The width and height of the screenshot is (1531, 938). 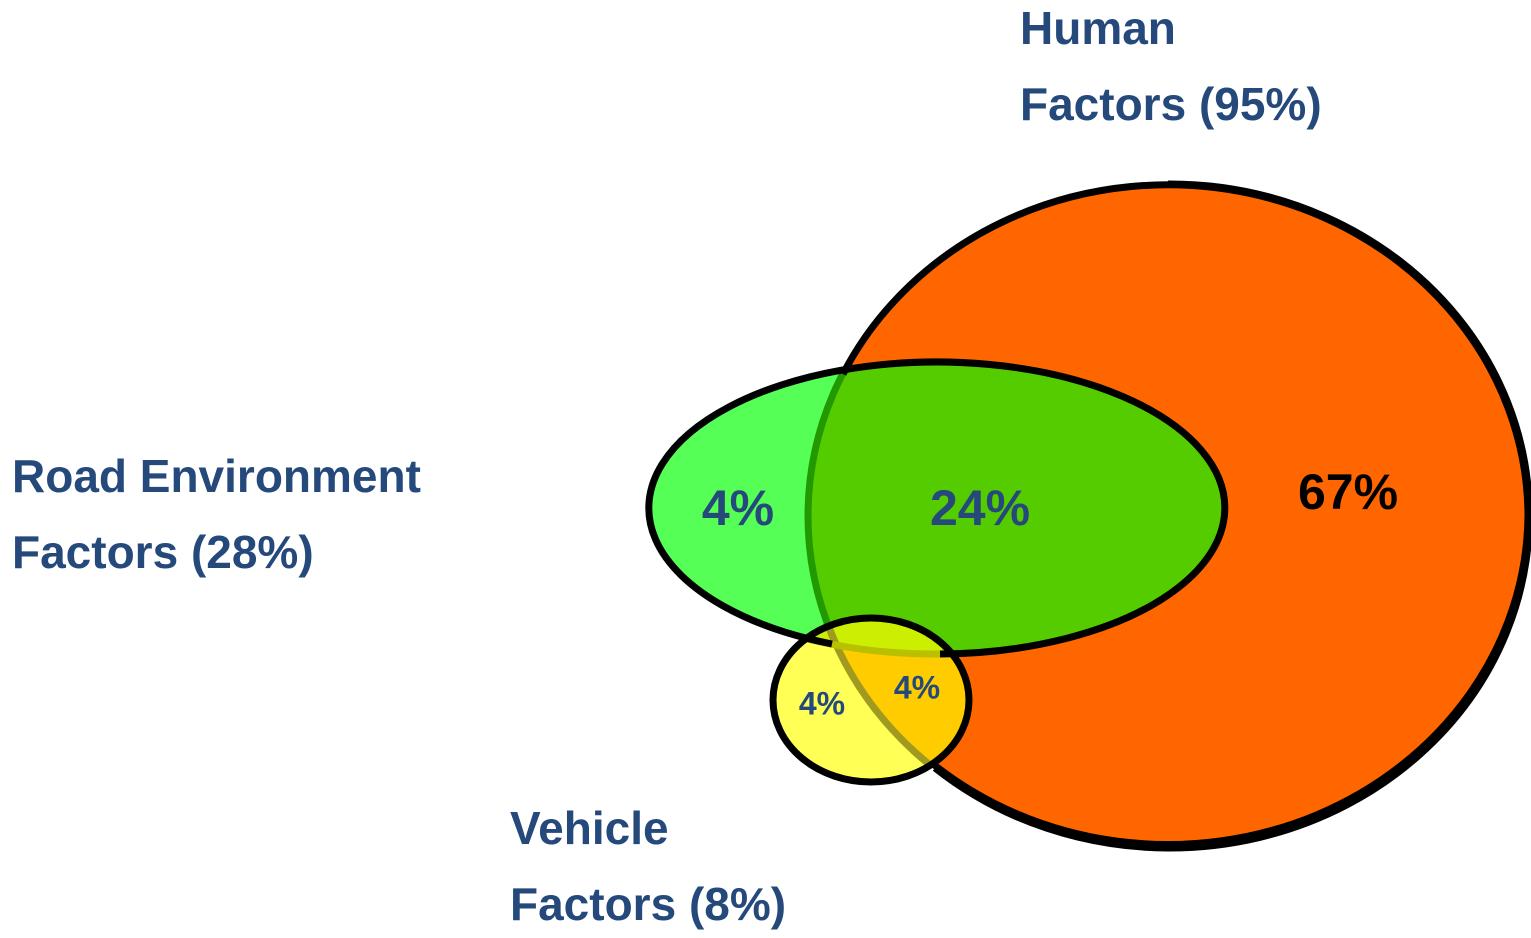 What do you see at coordinates (216, 476) in the screenshot?
I see `set-label: Road Environment` at bounding box center [216, 476].